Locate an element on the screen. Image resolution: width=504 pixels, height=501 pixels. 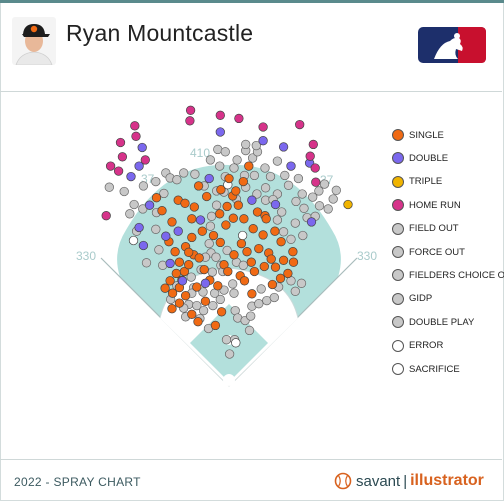
legend-item-single: SINGLE is located at coordinates (418, 135).